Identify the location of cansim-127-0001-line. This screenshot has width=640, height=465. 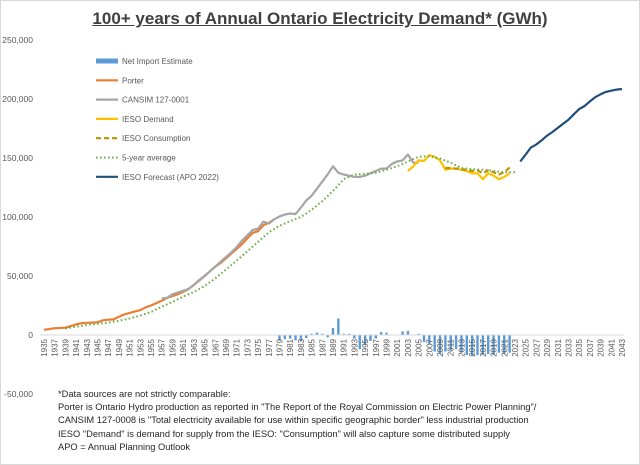
(290, 226).